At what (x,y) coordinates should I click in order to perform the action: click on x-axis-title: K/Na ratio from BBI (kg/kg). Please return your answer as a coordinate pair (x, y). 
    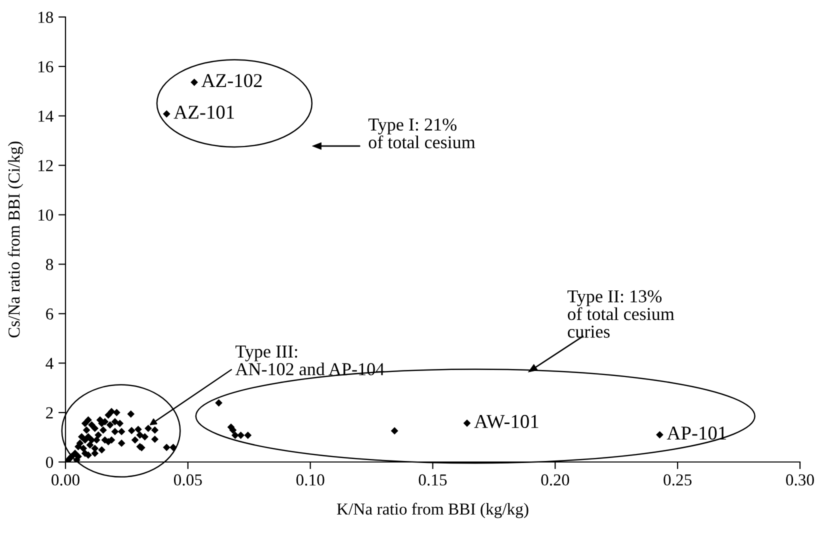
    Looking at the image, I should click on (432, 510).